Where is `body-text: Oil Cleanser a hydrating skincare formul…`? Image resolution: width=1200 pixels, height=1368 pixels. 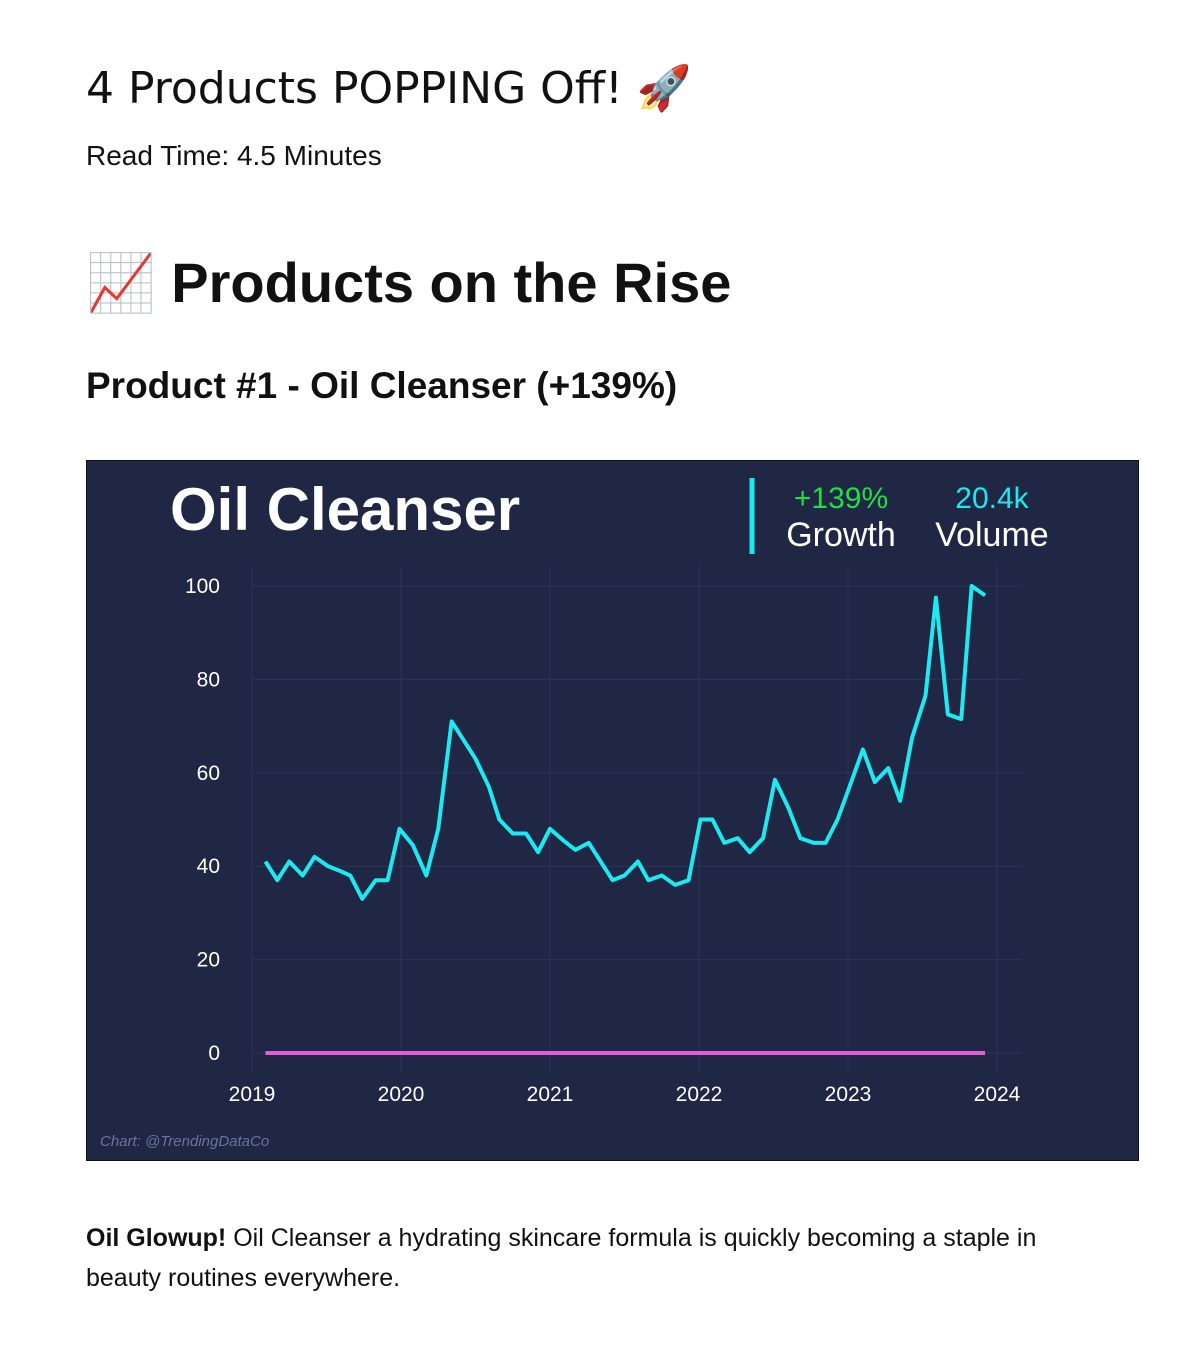 body-text: Oil Cleanser a hydrating skincare formul… is located at coordinates (561, 1258).